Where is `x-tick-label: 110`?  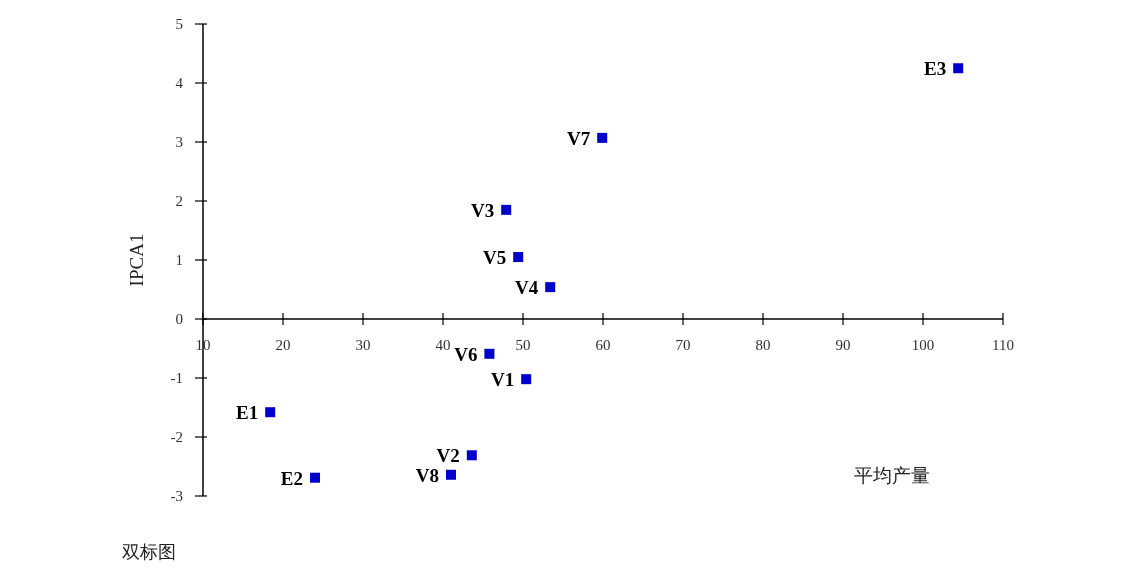 x-tick-label: 110 is located at coordinates (1003, 345).